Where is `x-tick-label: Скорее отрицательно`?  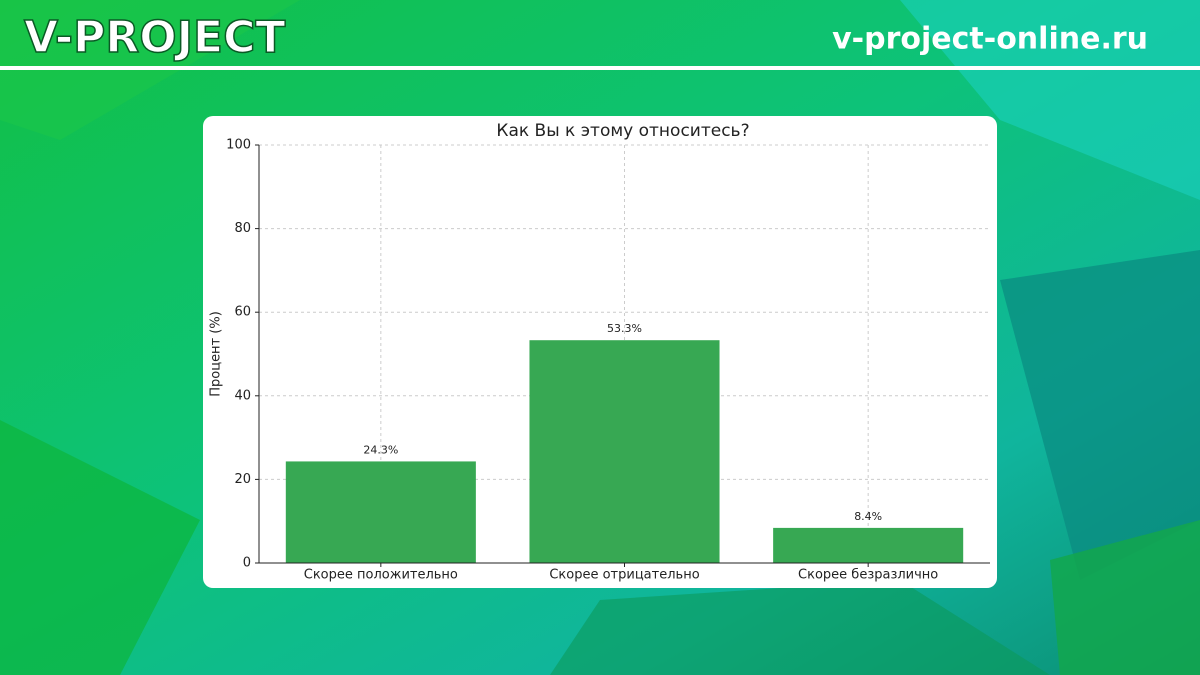
x-tick-label: Скорее отрицательно is located at coordinates (624, 575).